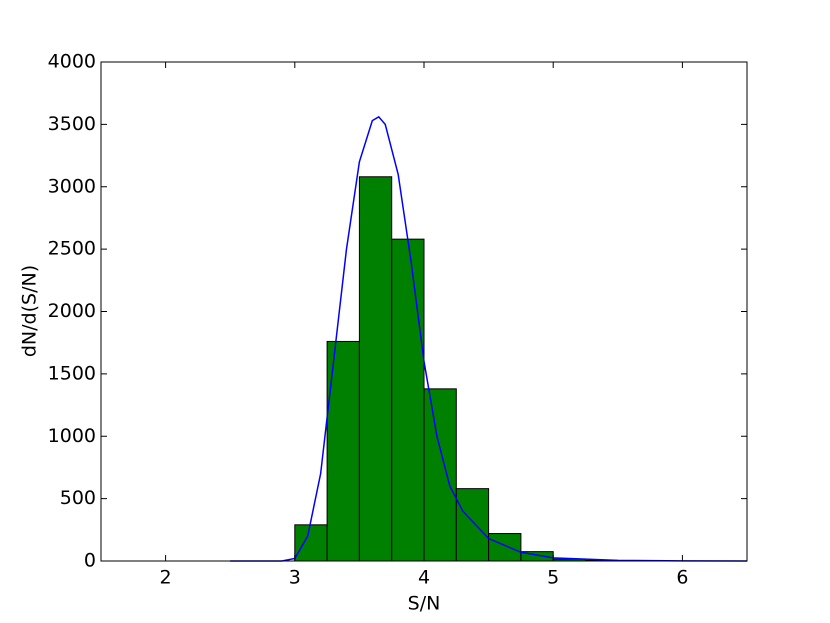 The height and width of the screenshot is (623, 830). Describe the element at coordinates (166, 578) in the screenshot. I see `x-tick-label: 2` at that location.